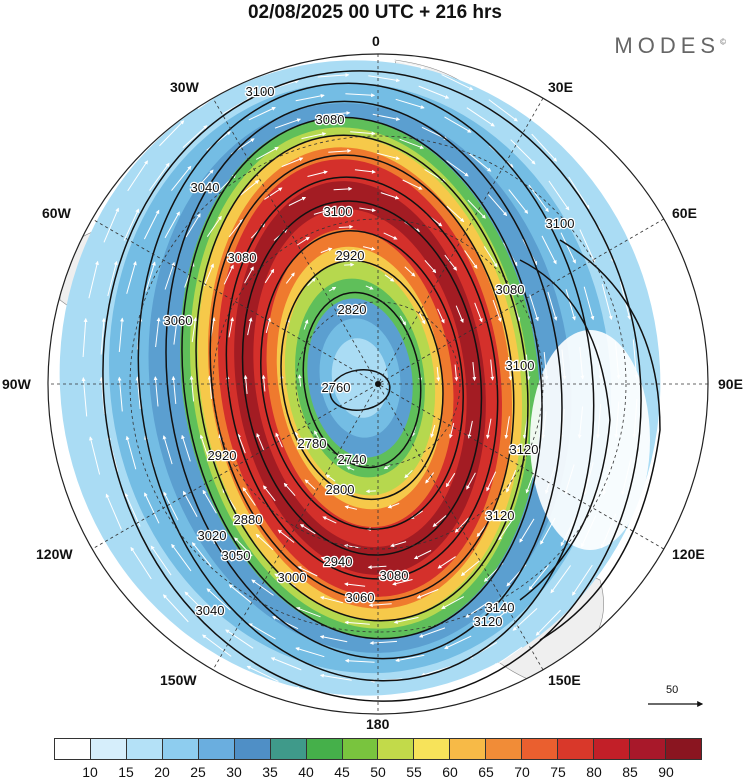  I want to click on reference-vector-arrow, so click(676, 704).